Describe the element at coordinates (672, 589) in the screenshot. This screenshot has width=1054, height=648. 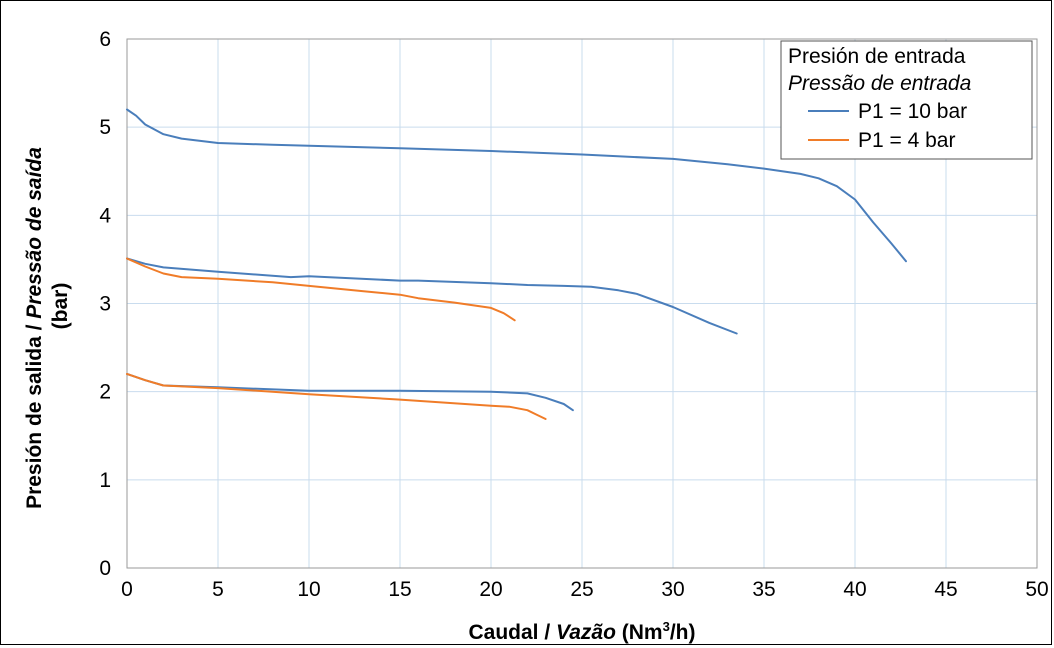
I see `x-tick-label: 30` at that location.